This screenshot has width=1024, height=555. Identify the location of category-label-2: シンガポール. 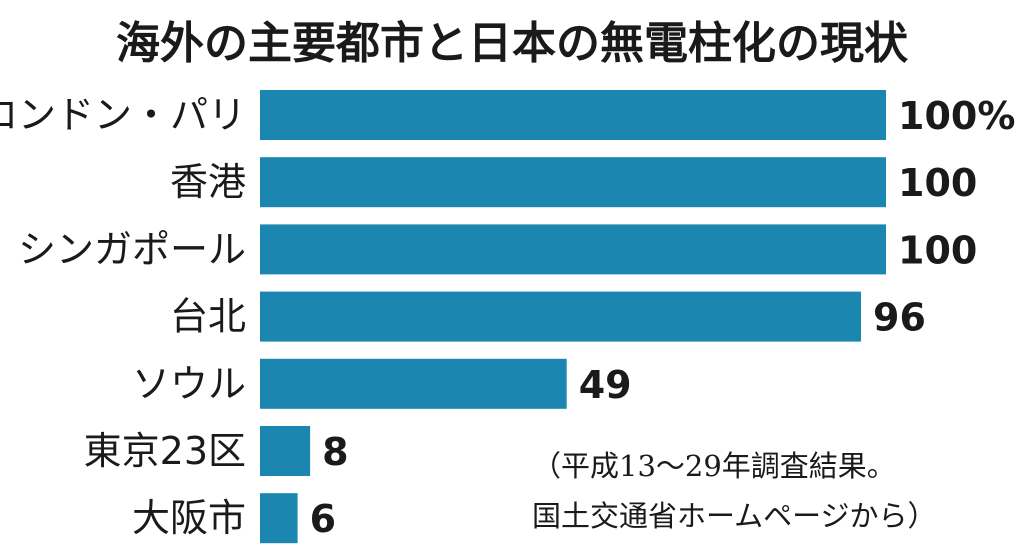
(132, 249).